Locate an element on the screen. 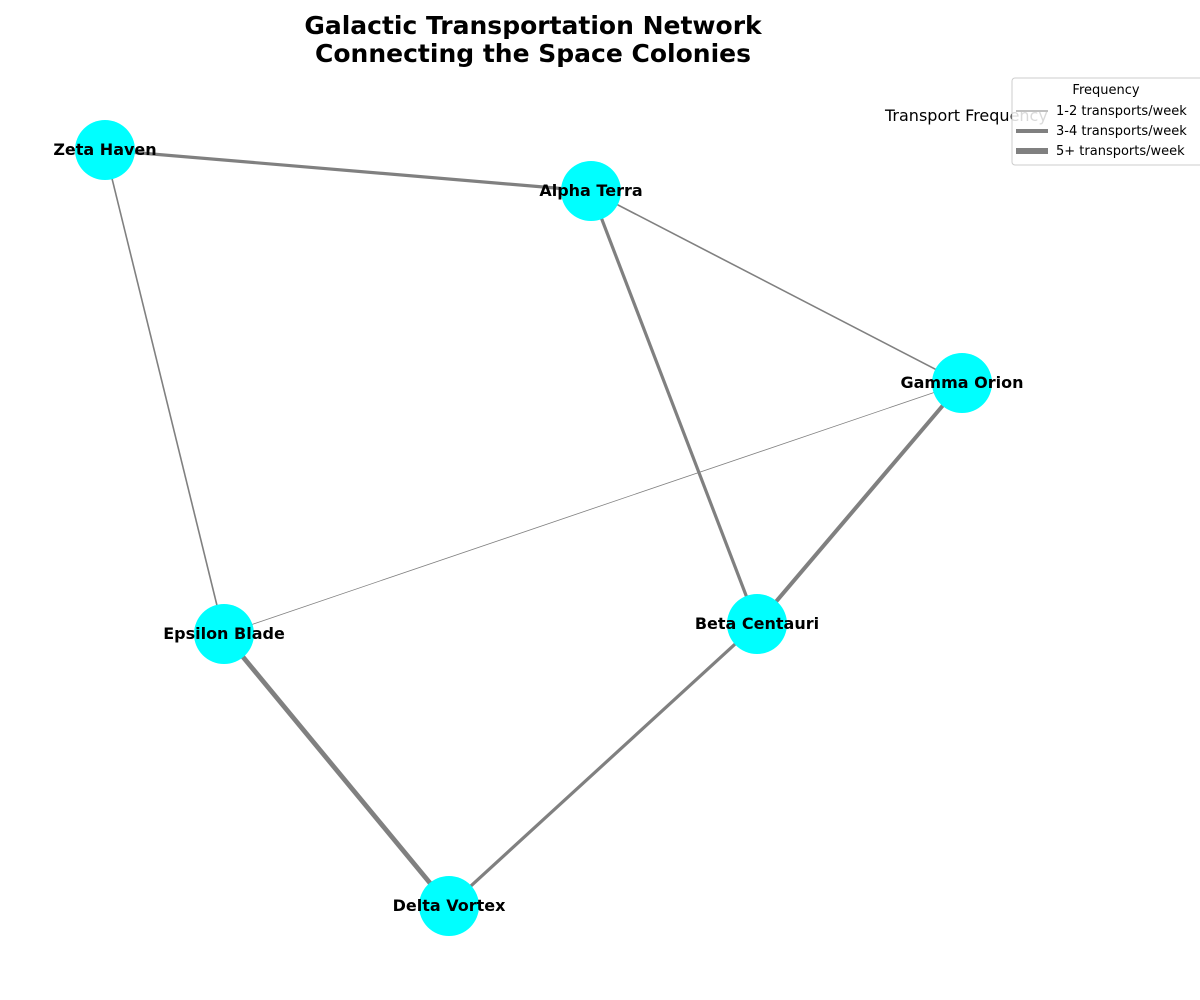 This screenshot has width=1200, height=1000. node-label-beta: Beta Centauri is located at coordinates (757, 623).